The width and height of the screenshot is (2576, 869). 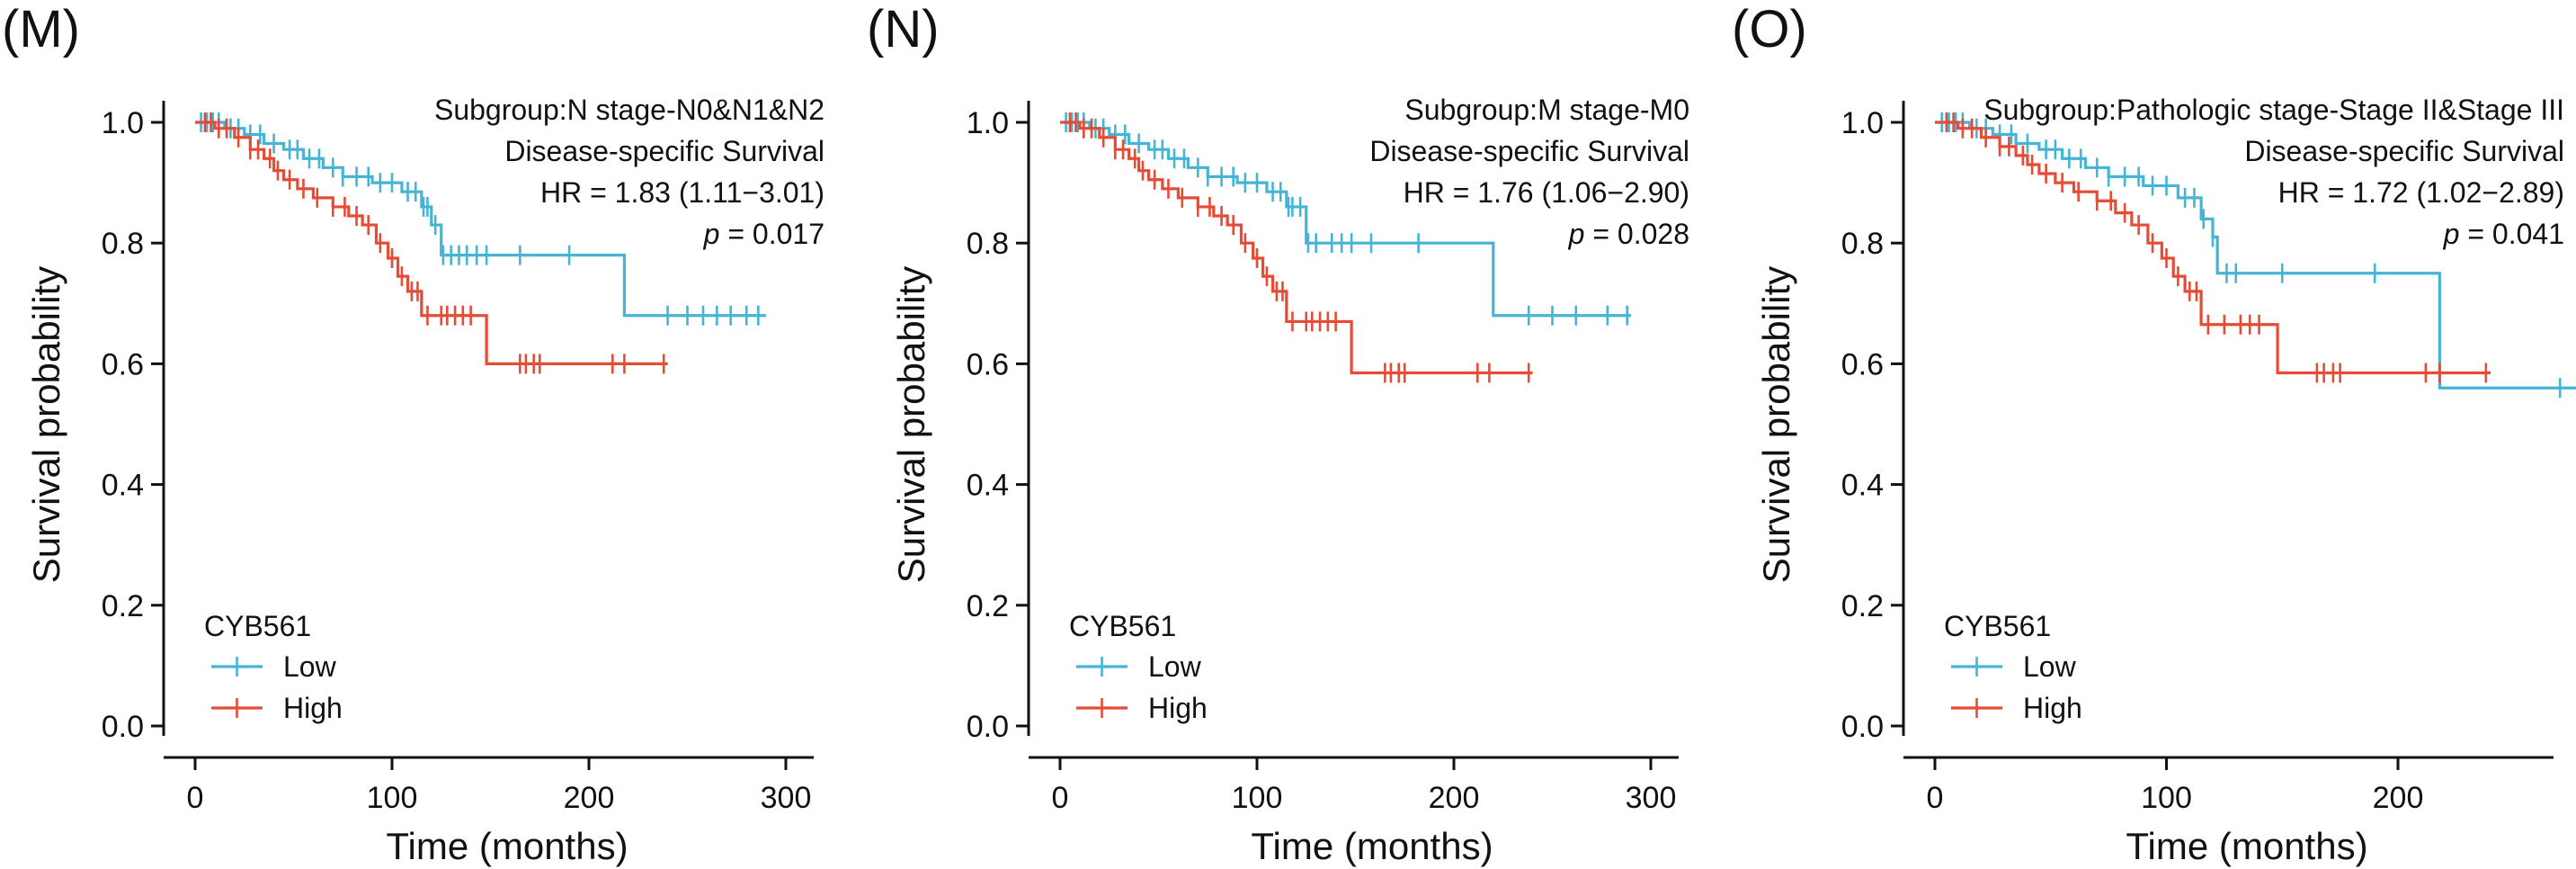 What do you see at coordinates (41, 29) in the screenshot?
I see `panel-label: (M)` at bounding box center [41, 29].